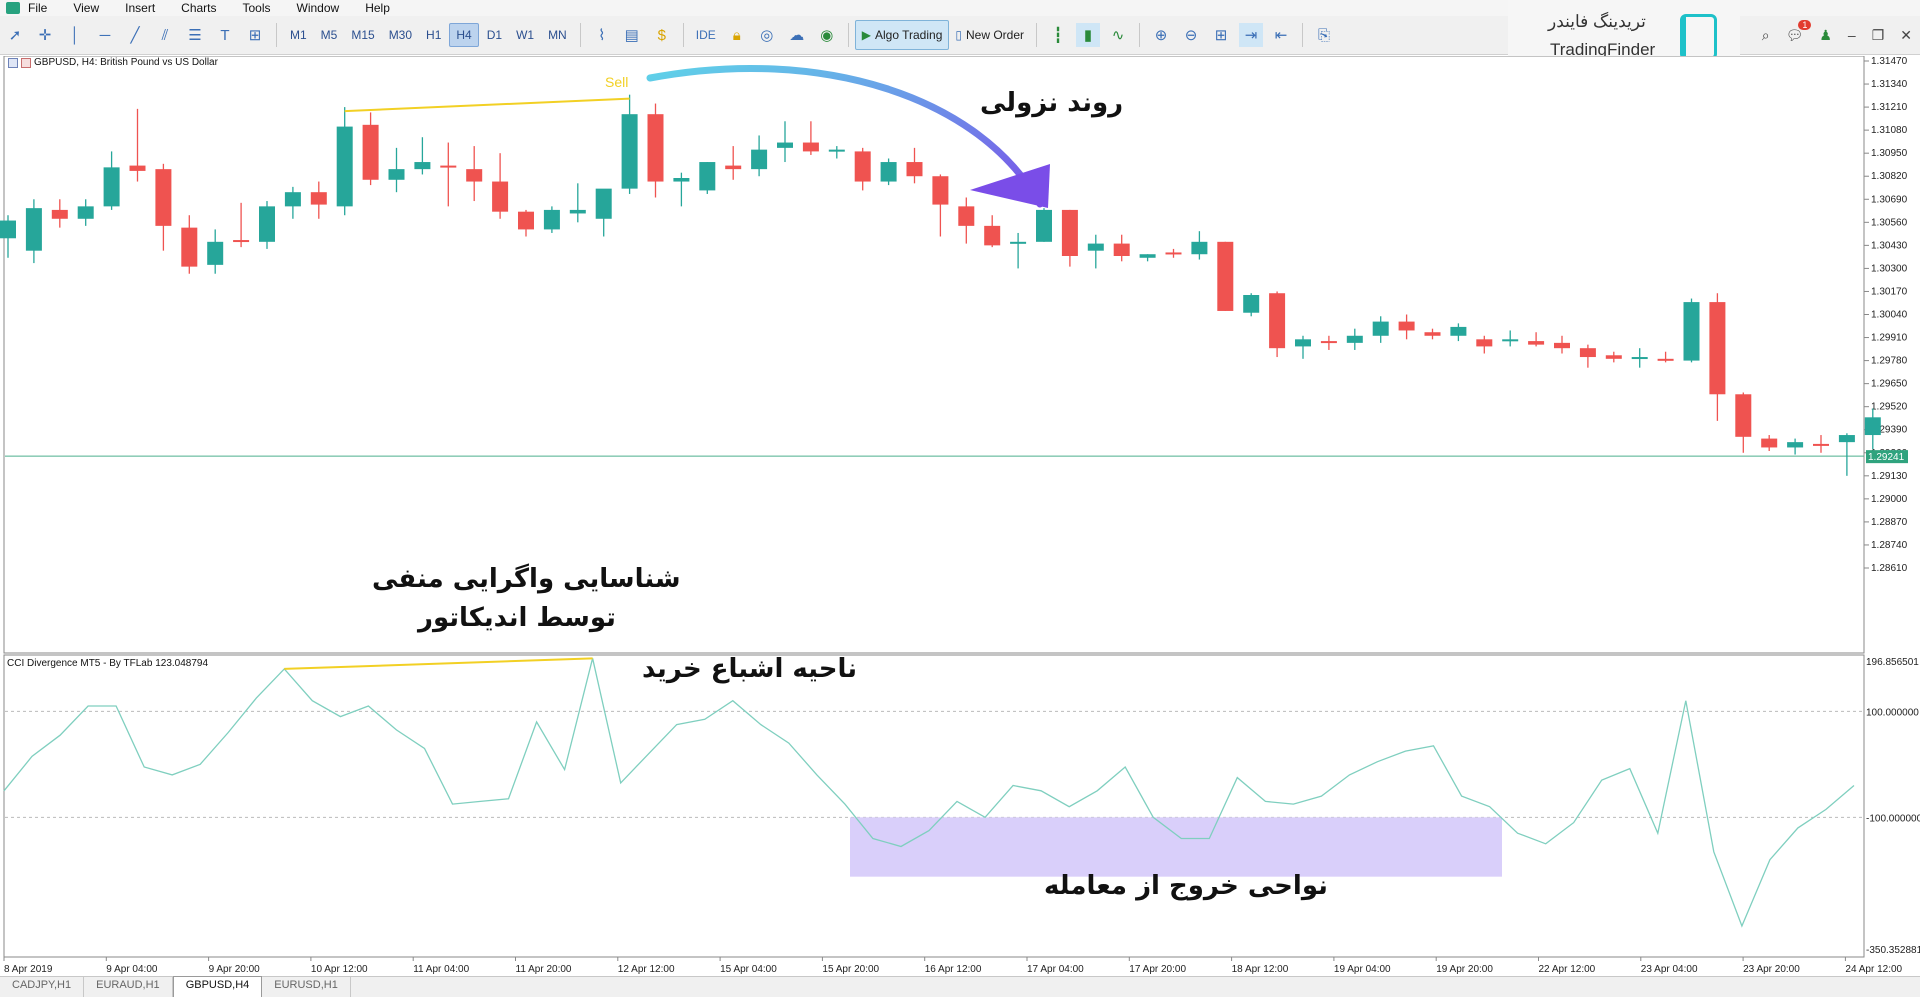 The width and height of the screenshot is (1920, 997). What do you see at coordinates (1889, 107) in the screenshot?
I see `price-tick-label: 1.31210` at bounding box center [1889, 107].